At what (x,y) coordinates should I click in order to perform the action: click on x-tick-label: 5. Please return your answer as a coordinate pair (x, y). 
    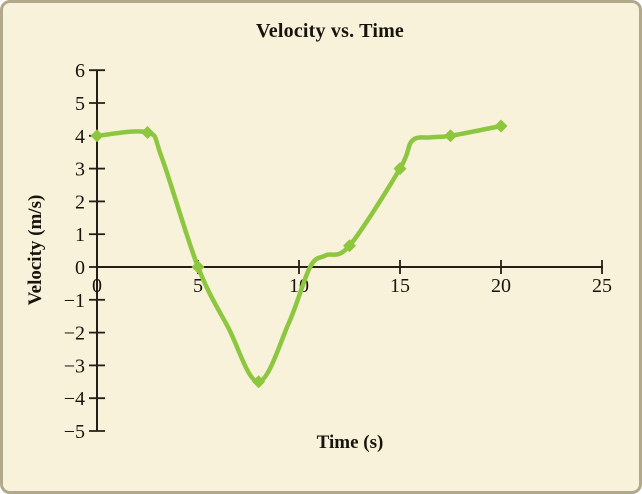
    Looking at the image, I should click on (198, 286).